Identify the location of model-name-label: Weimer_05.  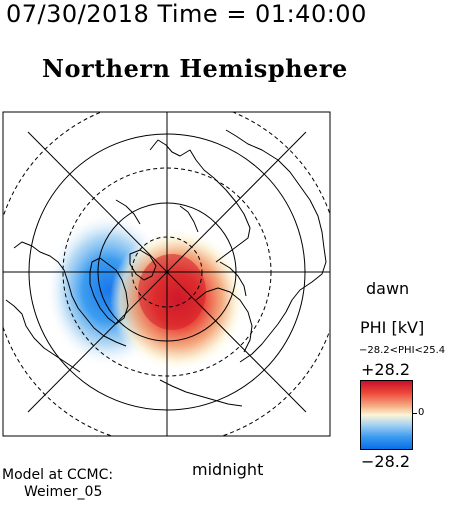
(63, 492).